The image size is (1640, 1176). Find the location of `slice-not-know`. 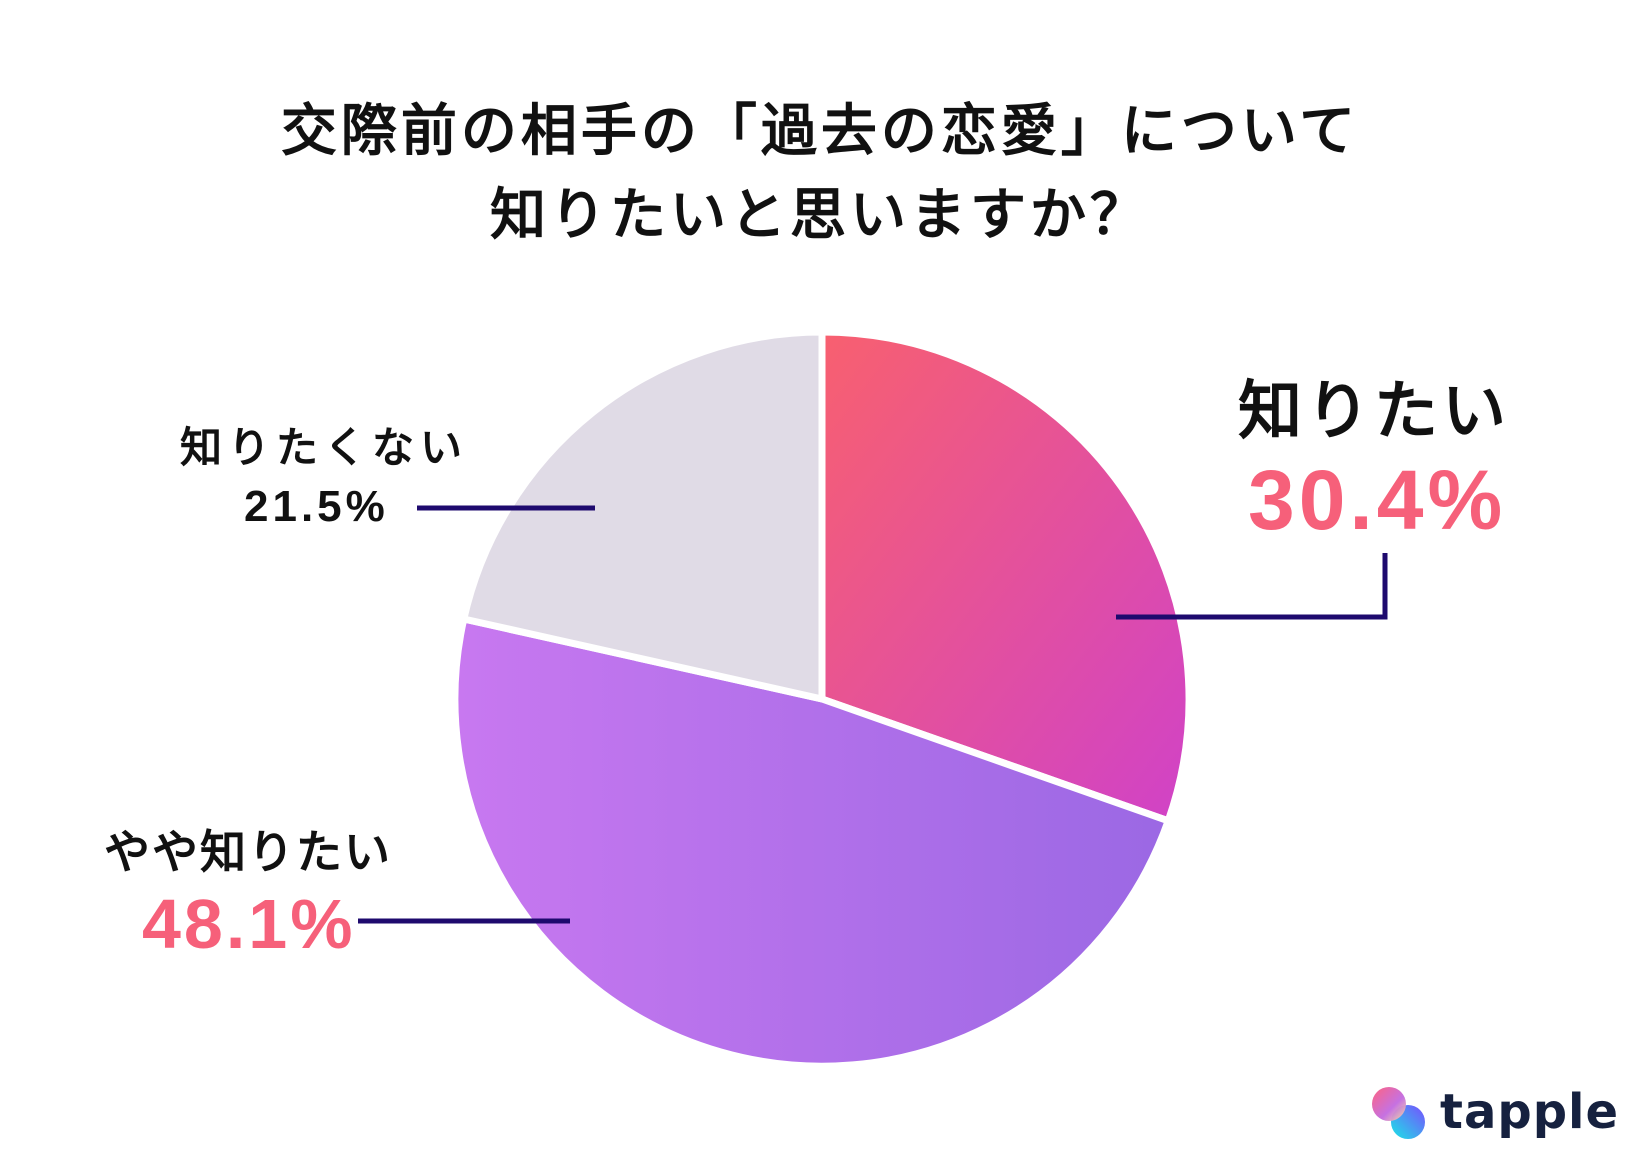

slice-not-know is located at coordinates (643, 515).